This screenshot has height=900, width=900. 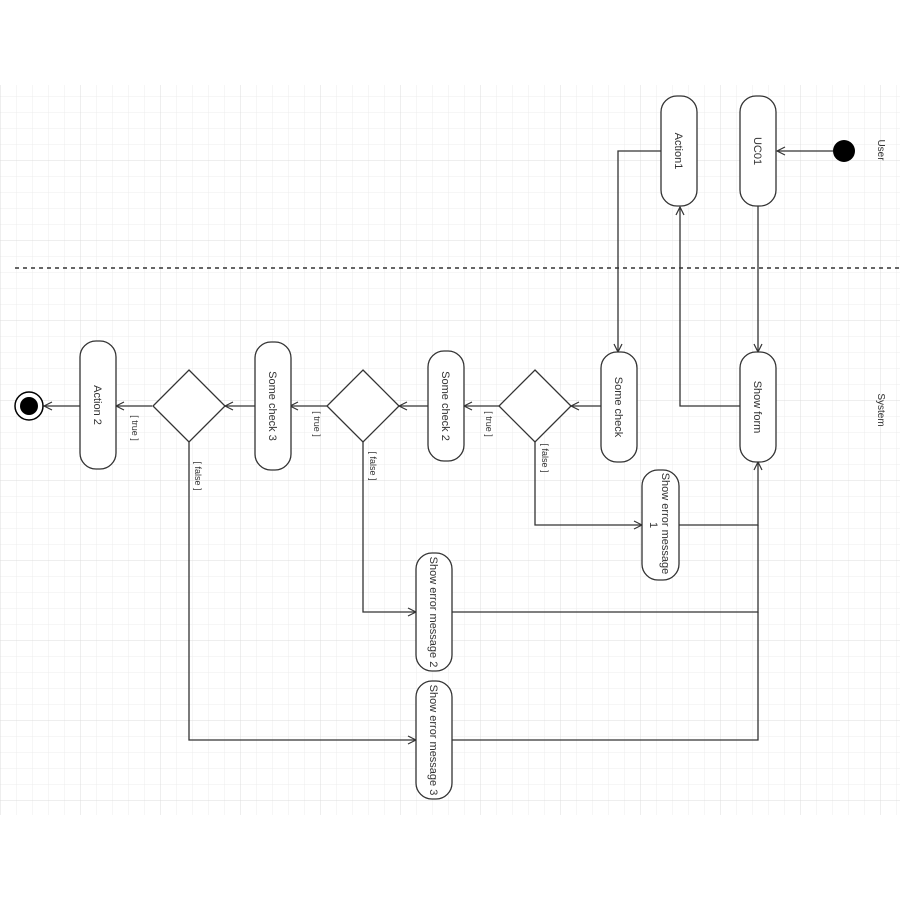 I want to click on action-show-error-3: Show error message 3, so click(x=434, y=740).